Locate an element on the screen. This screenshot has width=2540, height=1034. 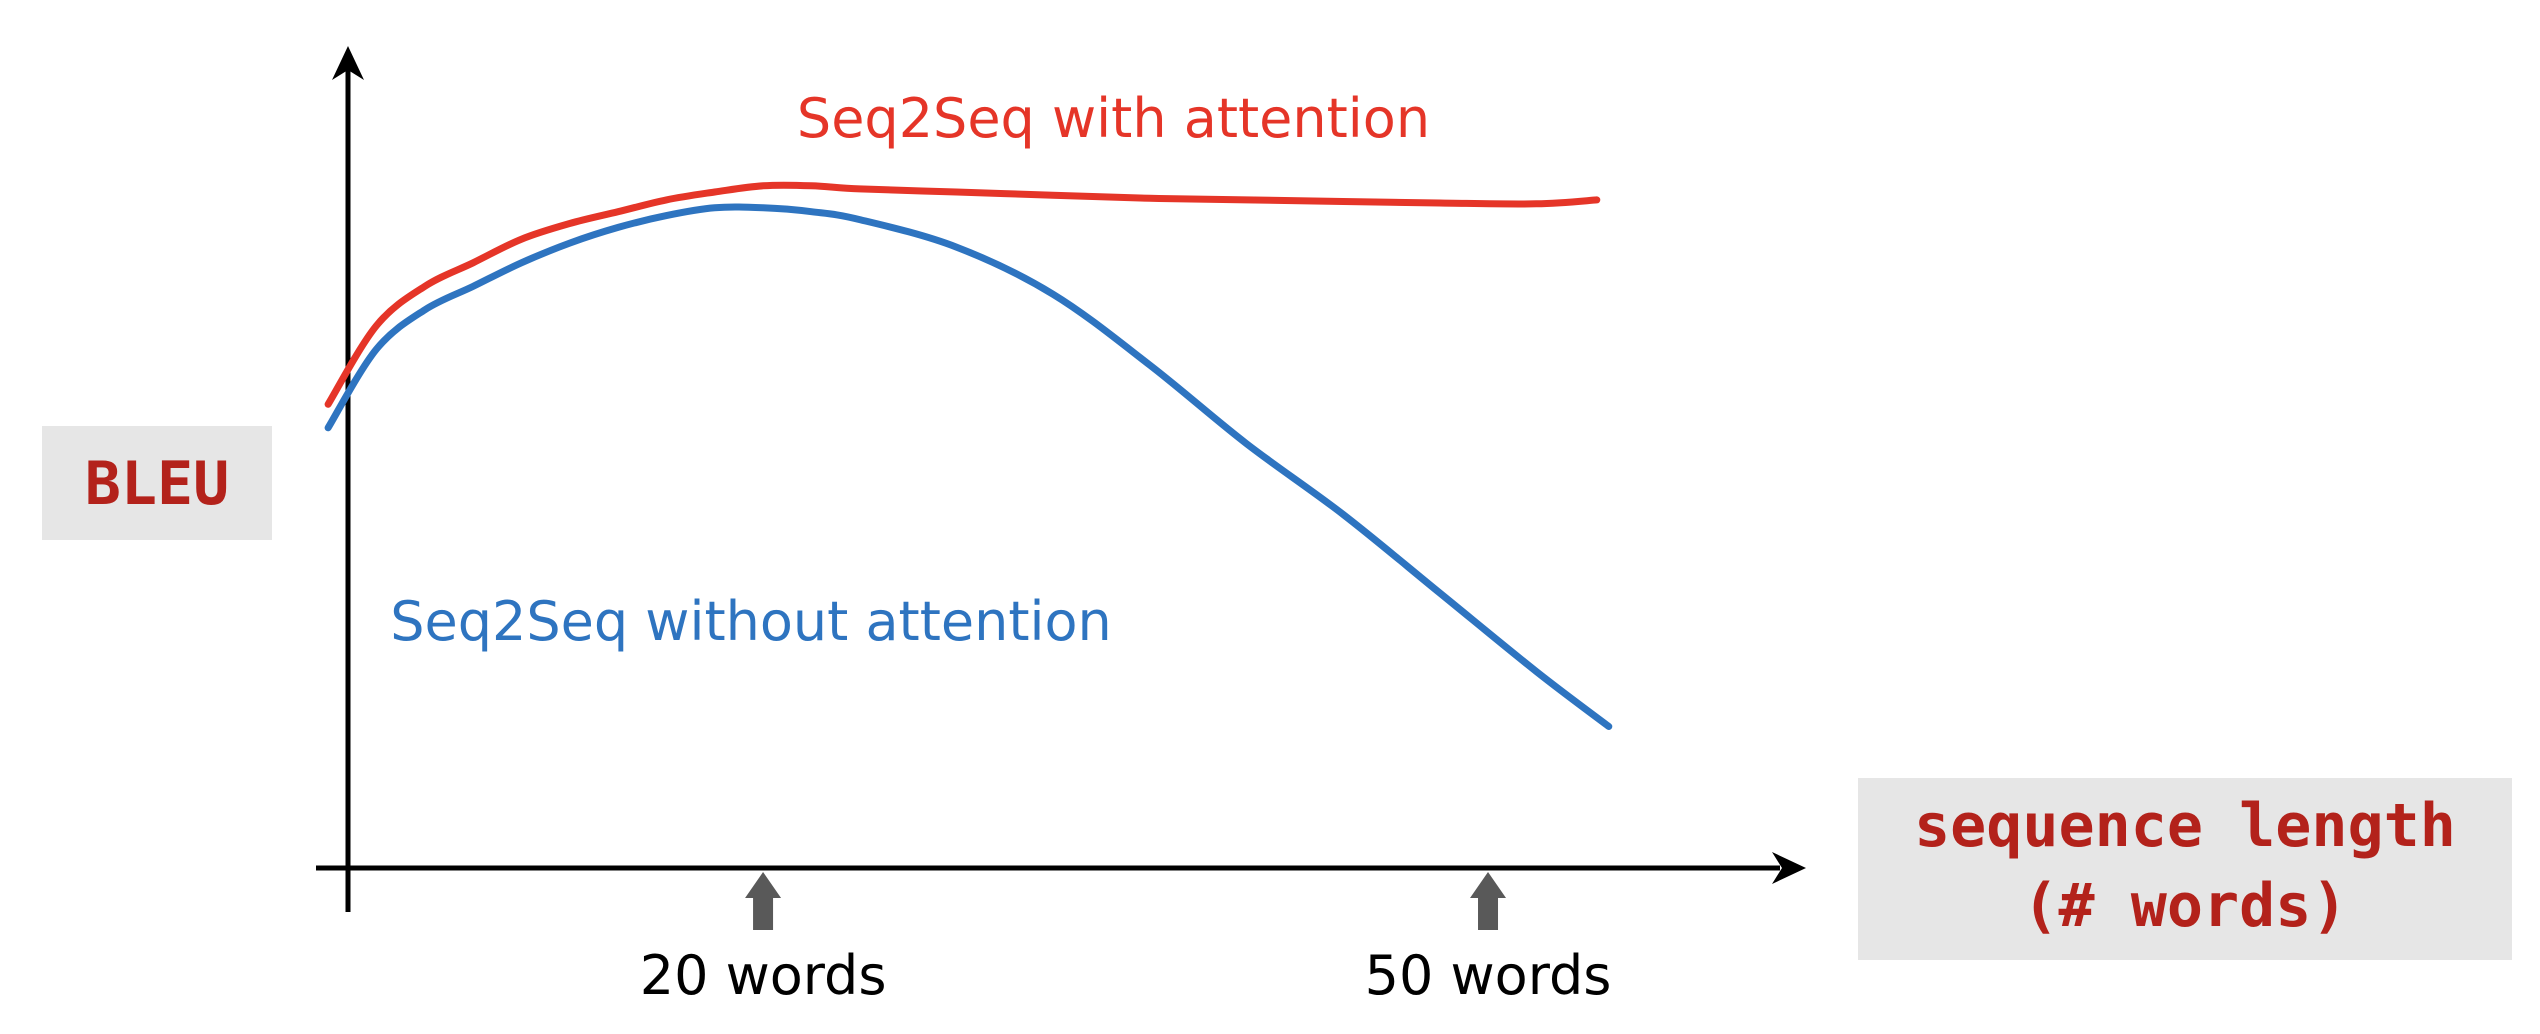
x-axis-title-box is located at coordinates (2185, 869).